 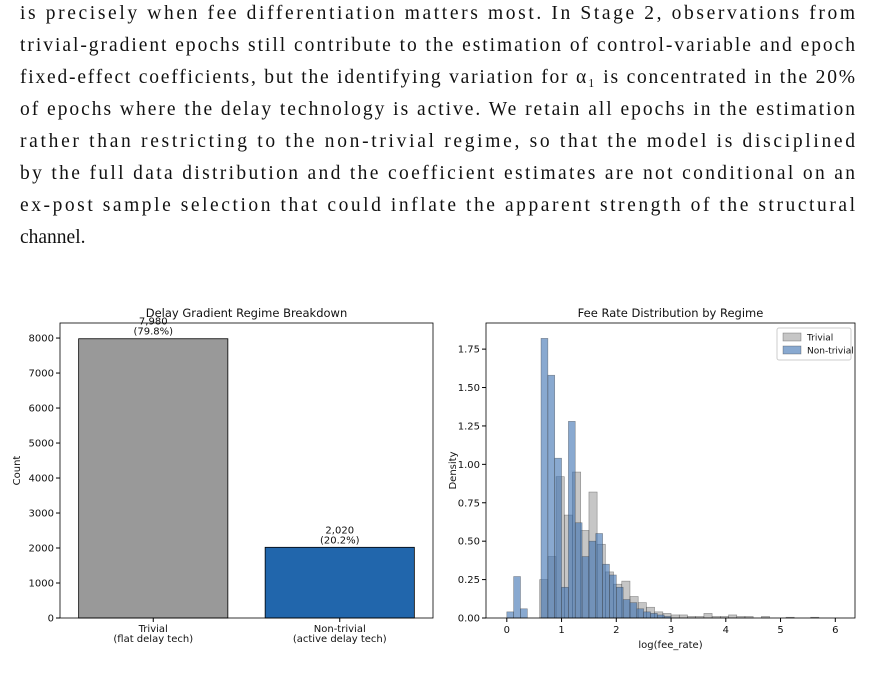 I want to click on y-tick-label: 1.25, so click(x=469, y=426).